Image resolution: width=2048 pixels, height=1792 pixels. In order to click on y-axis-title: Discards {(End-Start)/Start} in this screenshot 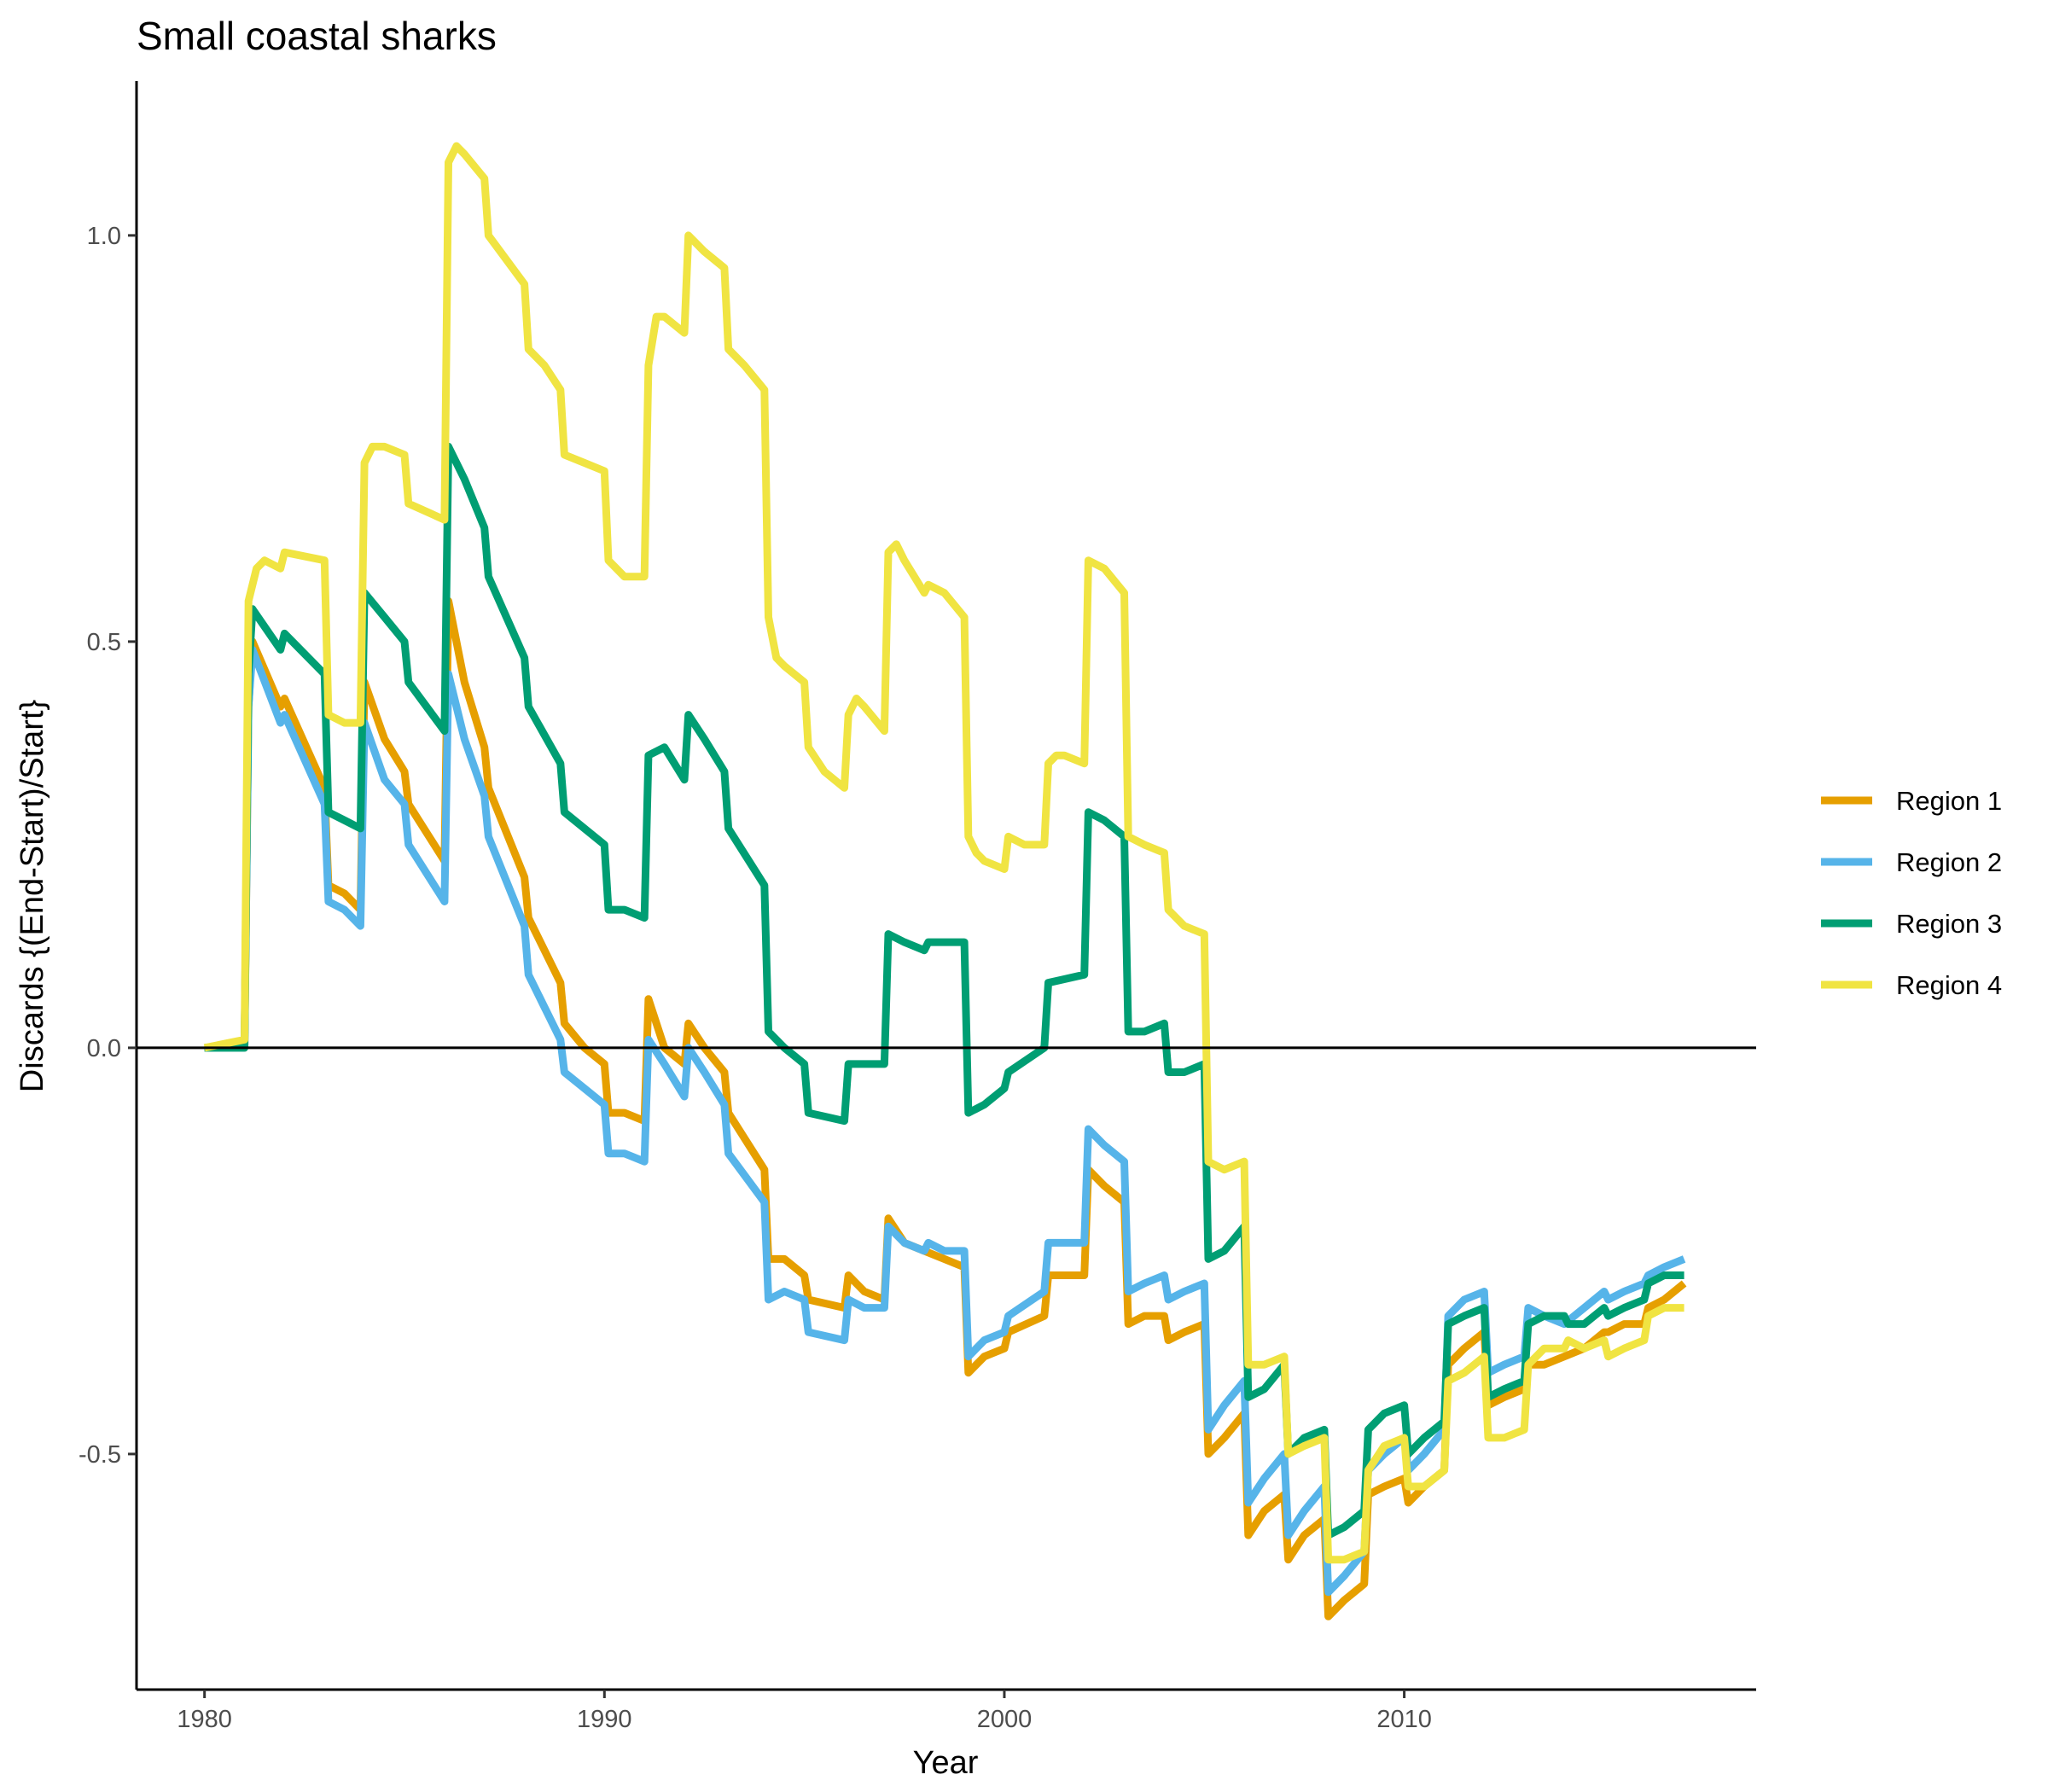, I will do `click(32, 896)`.